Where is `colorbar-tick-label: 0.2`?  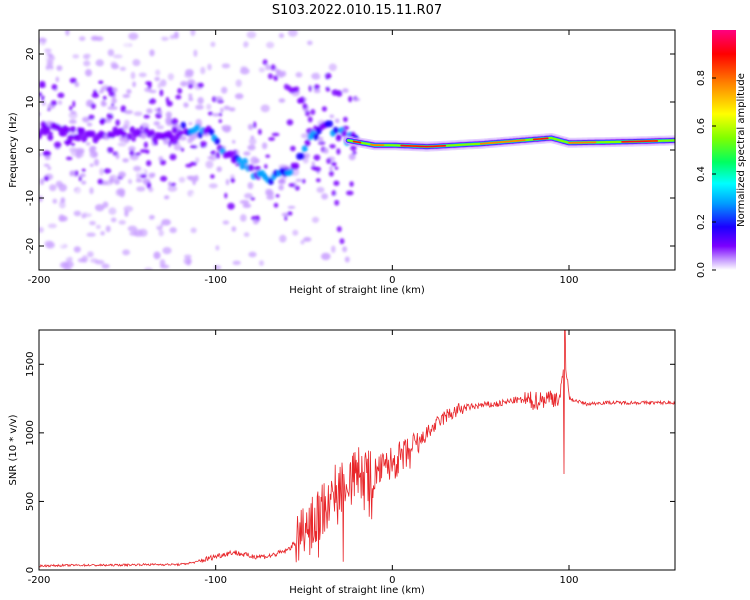 colorbar-tick-label: 0.2 is located at coordinates (701, 222).